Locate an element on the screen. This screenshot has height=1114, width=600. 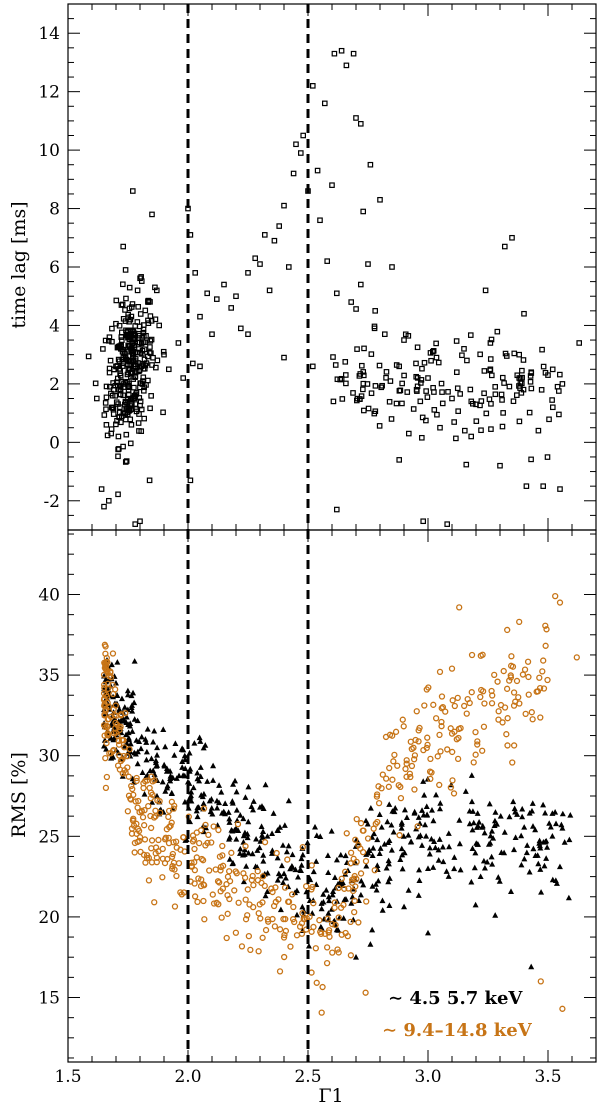
y-tick-label: 15 is located at coordinates (49, 999).